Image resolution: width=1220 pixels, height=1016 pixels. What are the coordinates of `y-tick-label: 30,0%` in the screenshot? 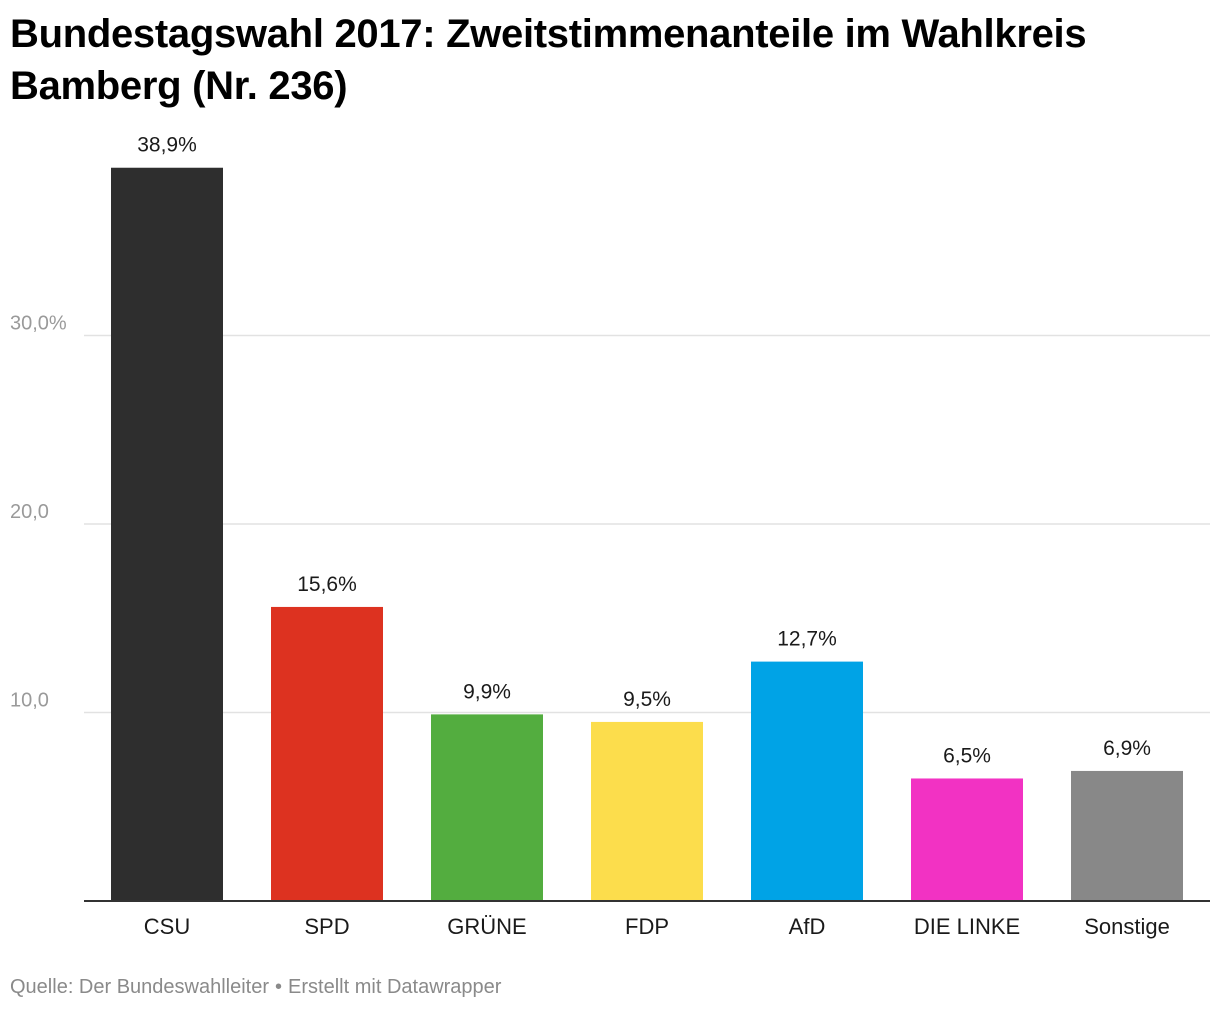 It's located at (38, 324).